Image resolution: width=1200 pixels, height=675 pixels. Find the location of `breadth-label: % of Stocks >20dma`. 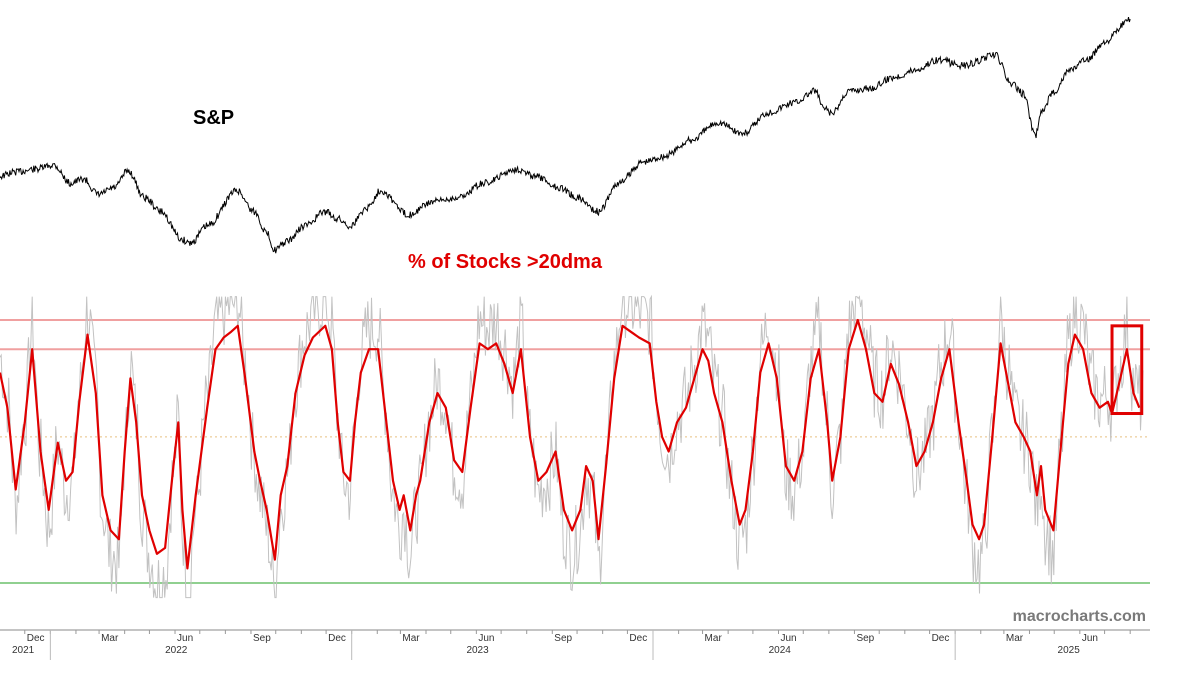

breadth-label: % of Stocks >20dma is located at coordinates (505, 262).